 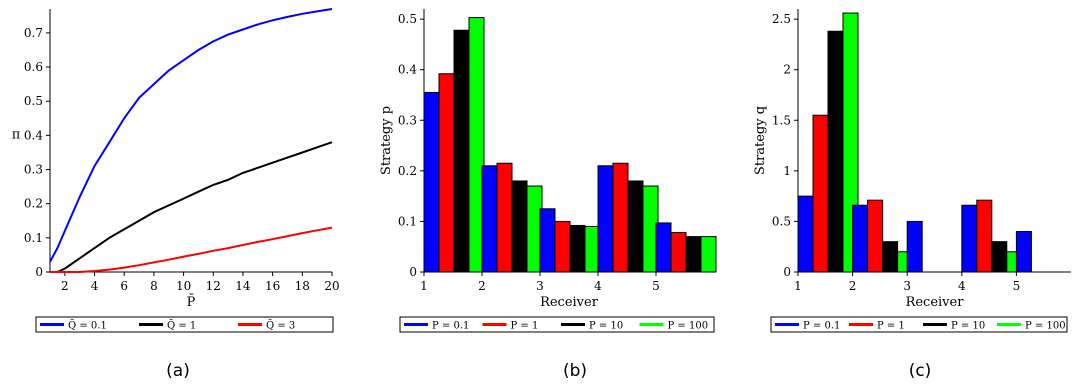 What do you see at coordinates (16, 135) in the screenshot?
I see `y-axis-label: π` at bounding box center [16, 135].